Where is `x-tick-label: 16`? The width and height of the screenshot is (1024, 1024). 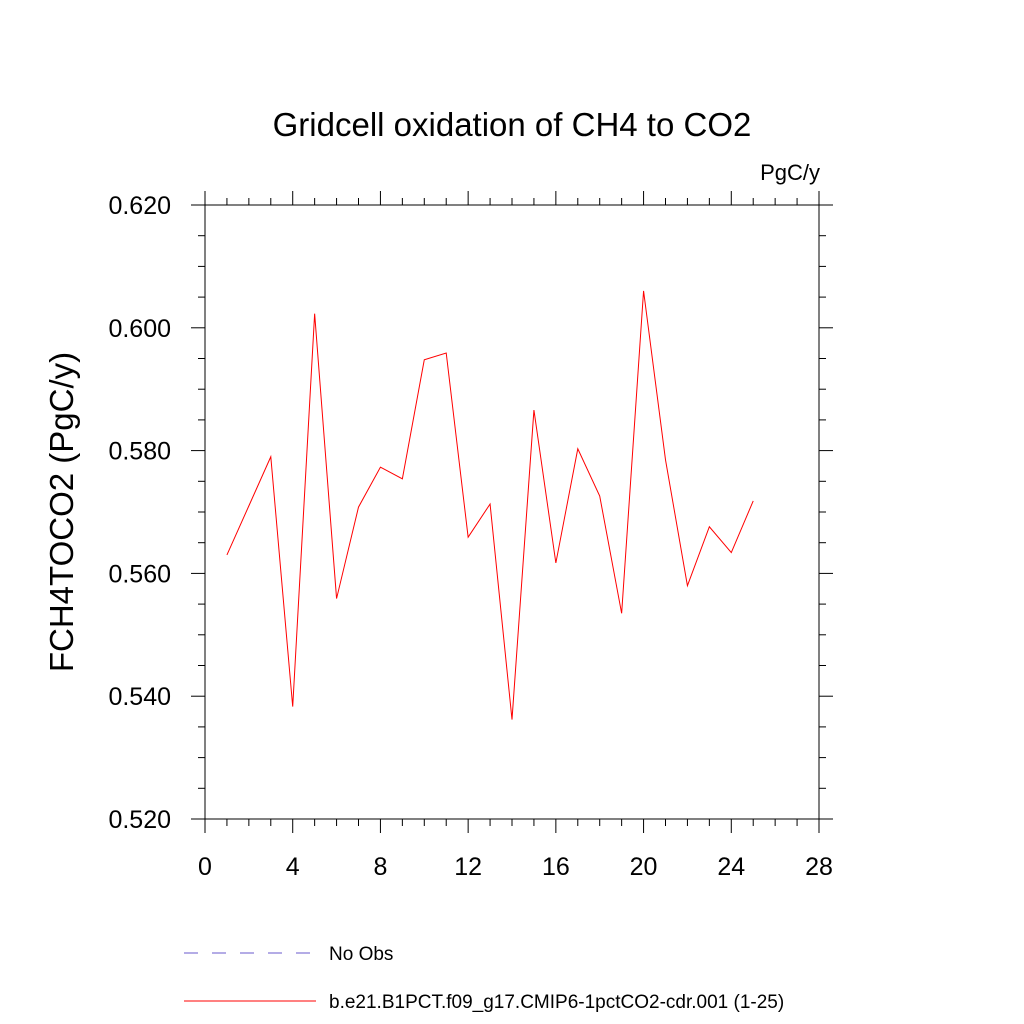 x-tick-label: 16 is located at coordinates (556, 867).